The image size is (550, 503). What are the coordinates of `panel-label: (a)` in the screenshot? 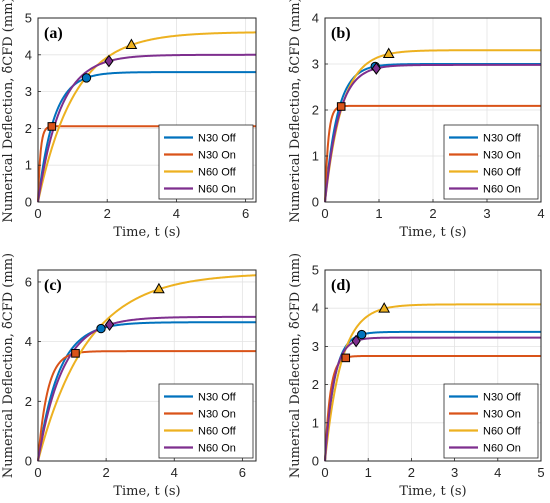 It's located at (53, 33).